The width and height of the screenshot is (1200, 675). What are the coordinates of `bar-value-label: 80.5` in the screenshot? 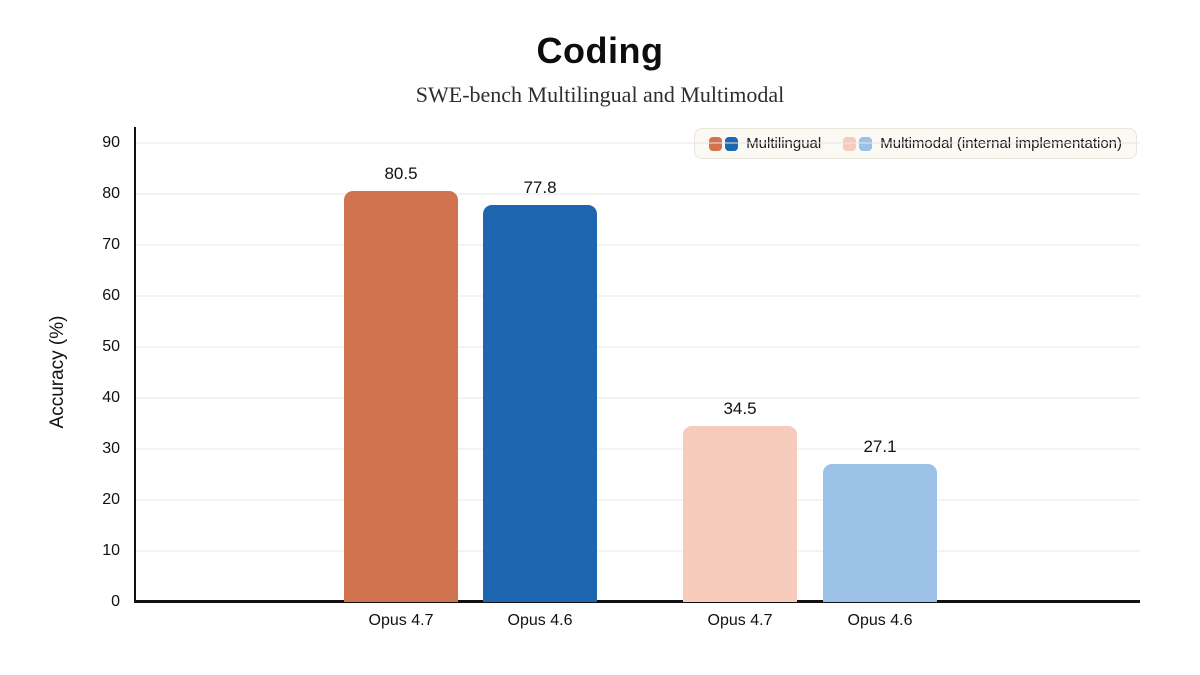 It's located at (401, 174).